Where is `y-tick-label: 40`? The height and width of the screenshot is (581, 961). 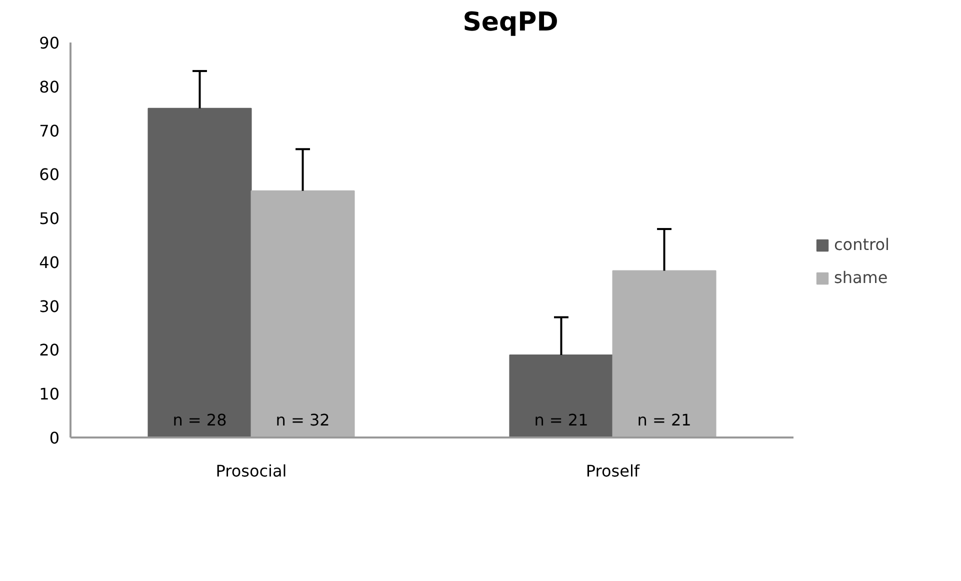
y-tick-label: 40 is located at coordinates (49, 262).